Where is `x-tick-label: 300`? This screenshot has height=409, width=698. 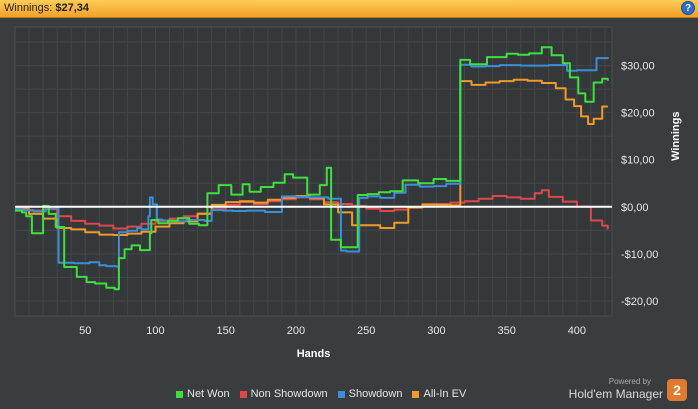
x-tick-label: 300 is located at coordinates (436, 331).